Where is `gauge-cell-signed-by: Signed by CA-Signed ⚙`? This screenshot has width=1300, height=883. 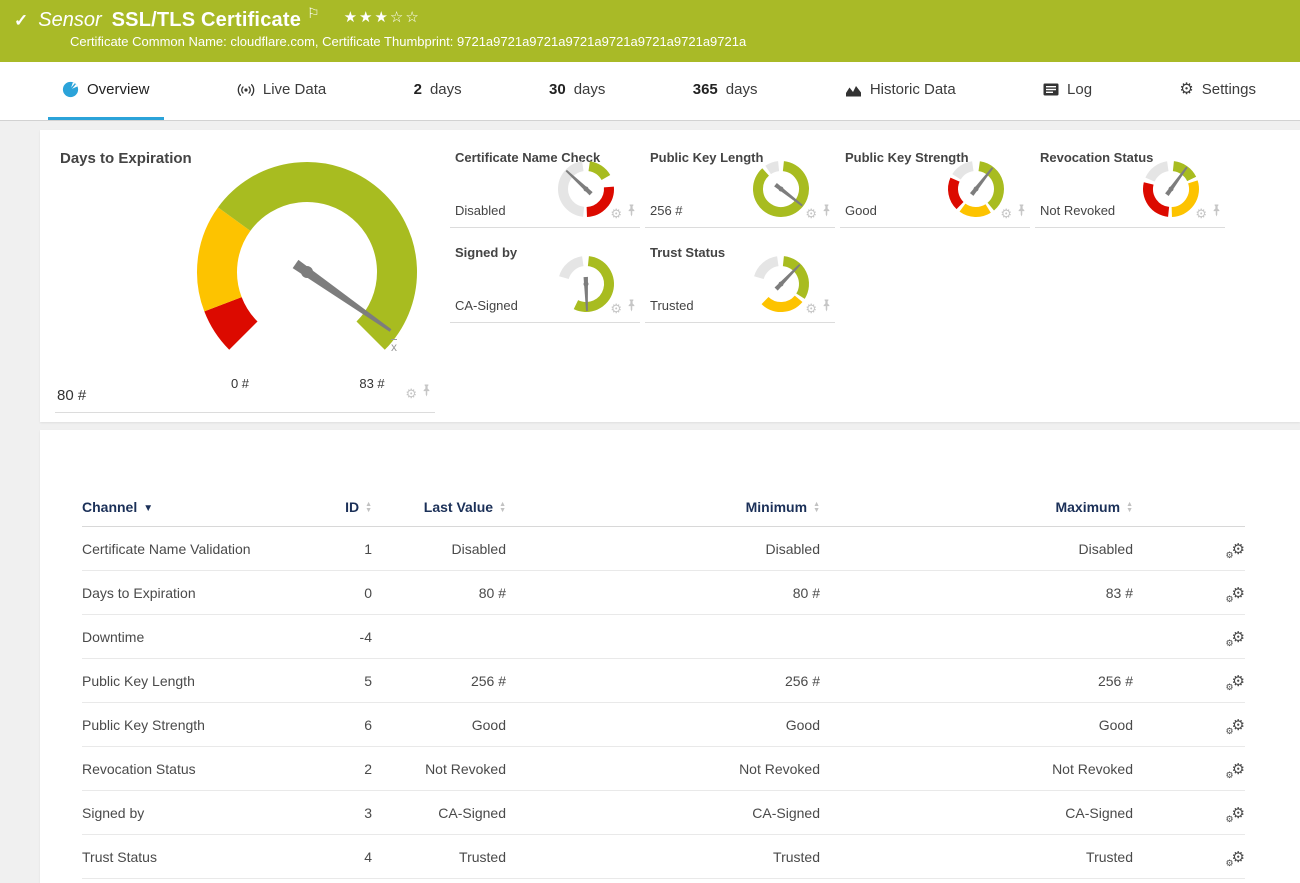
gauge-cell-signed-by: Signed by CA-Signed ⚙ is located at coordinates (545, 279).